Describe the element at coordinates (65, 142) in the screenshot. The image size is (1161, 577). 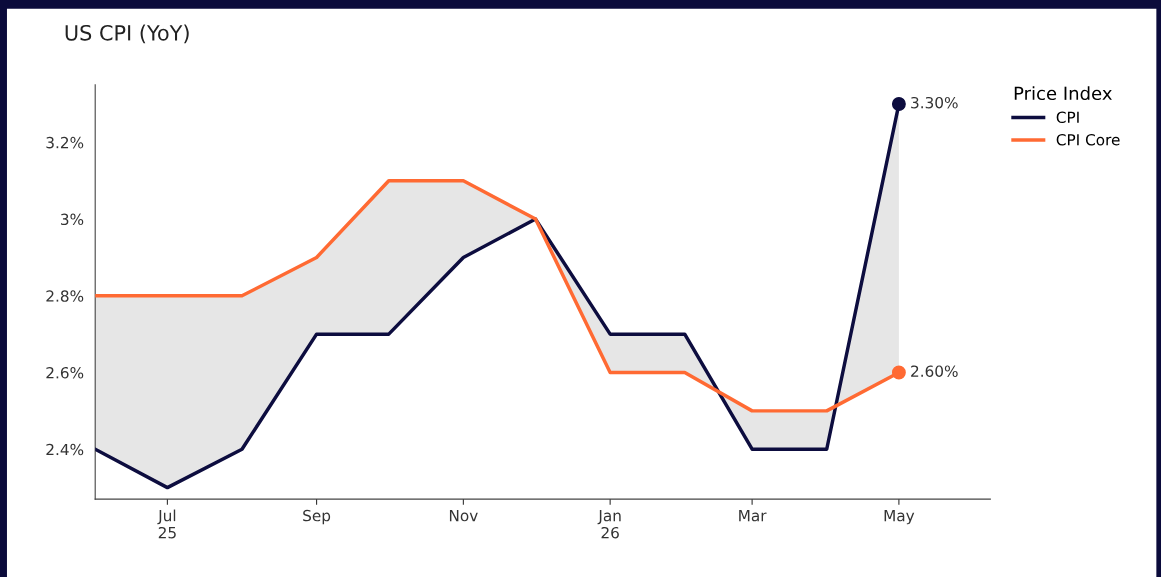
I see `y-tick-label: 3.2%` at that location.